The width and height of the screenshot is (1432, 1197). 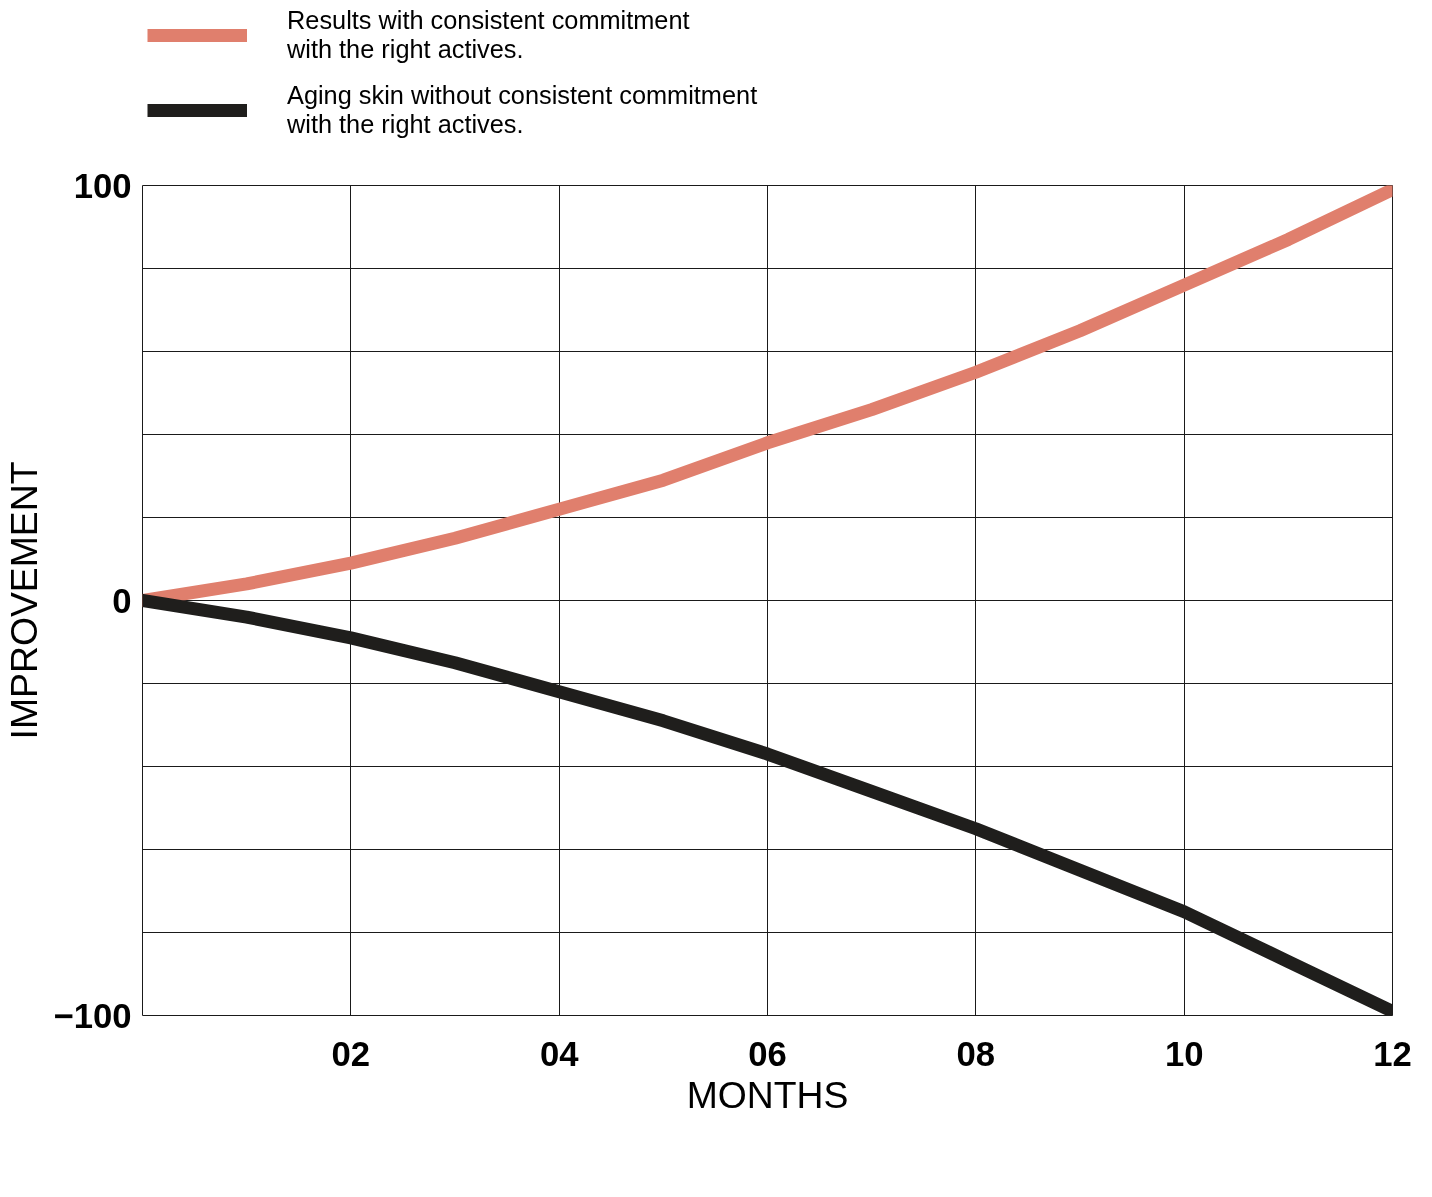 What do you see at coordinates (767, 1053) in the screenshot?
I see `x-tick-label: 06` at bounding box center [767, 1053].